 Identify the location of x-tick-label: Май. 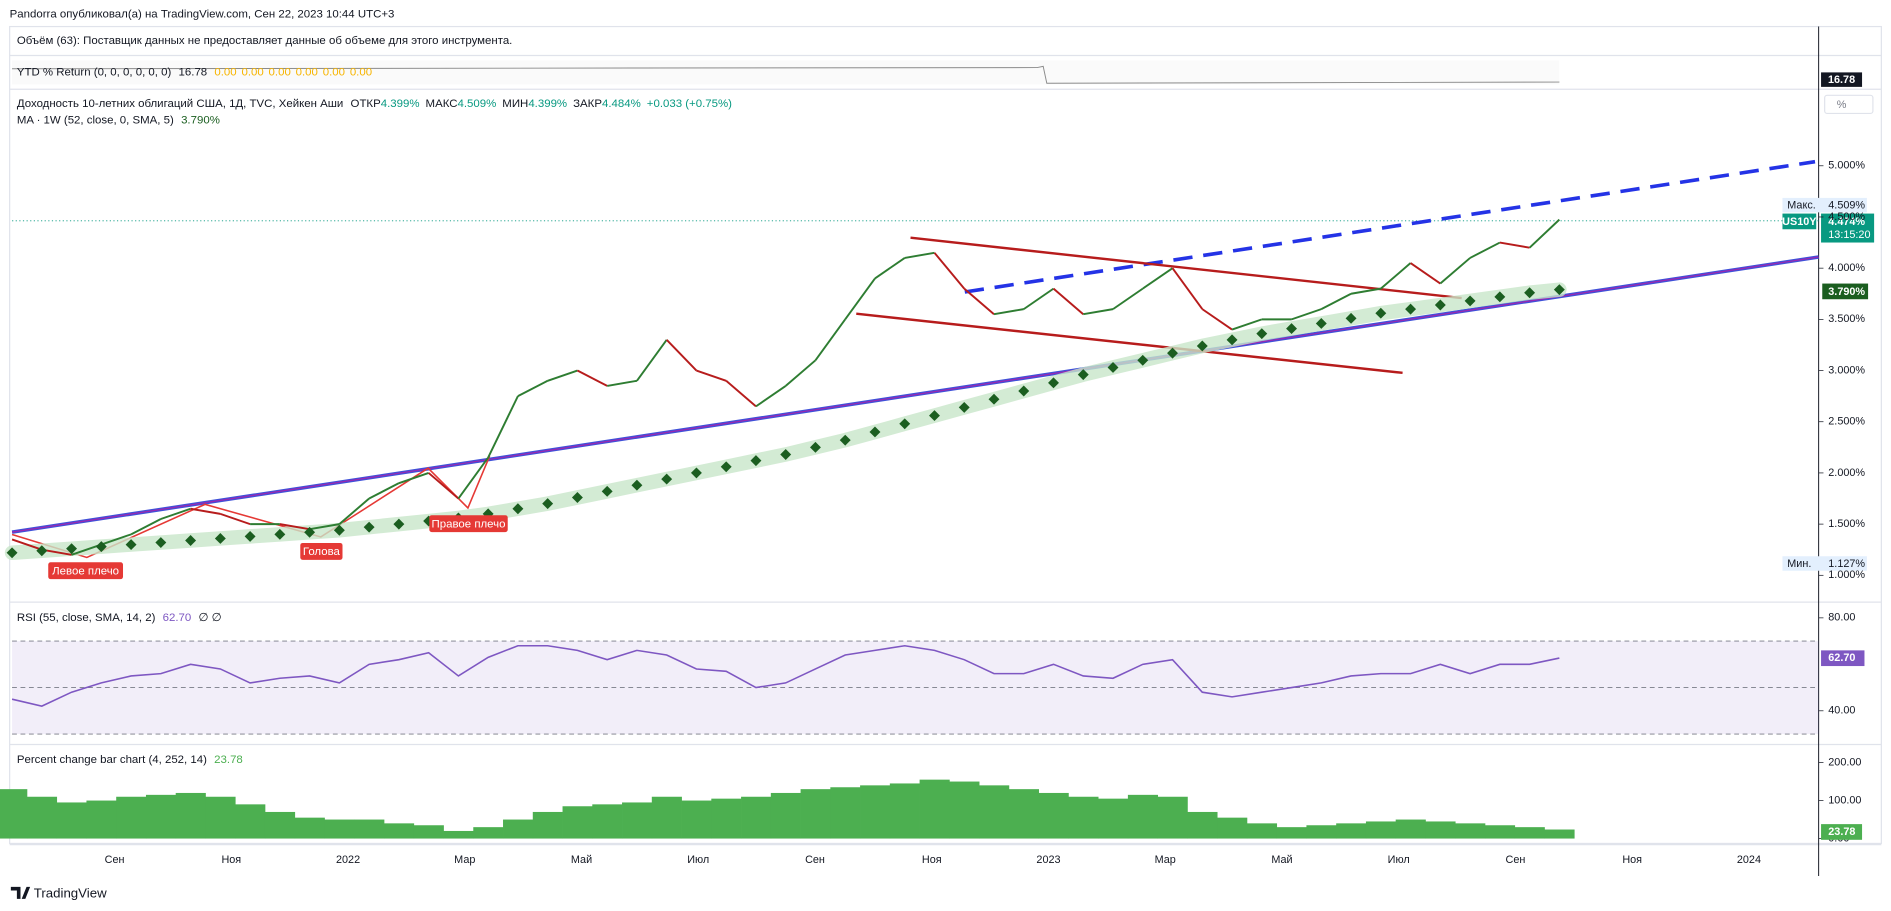
(581, 860).